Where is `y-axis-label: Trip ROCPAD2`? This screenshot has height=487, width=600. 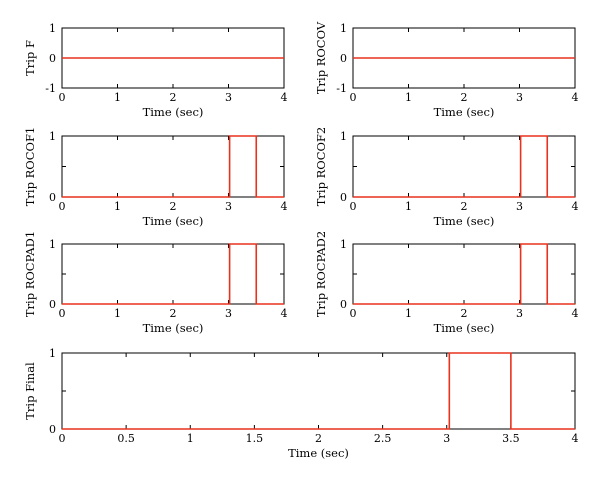 y-axis-label: Trip ROCPAD2 is located at coordinates (321, 274).